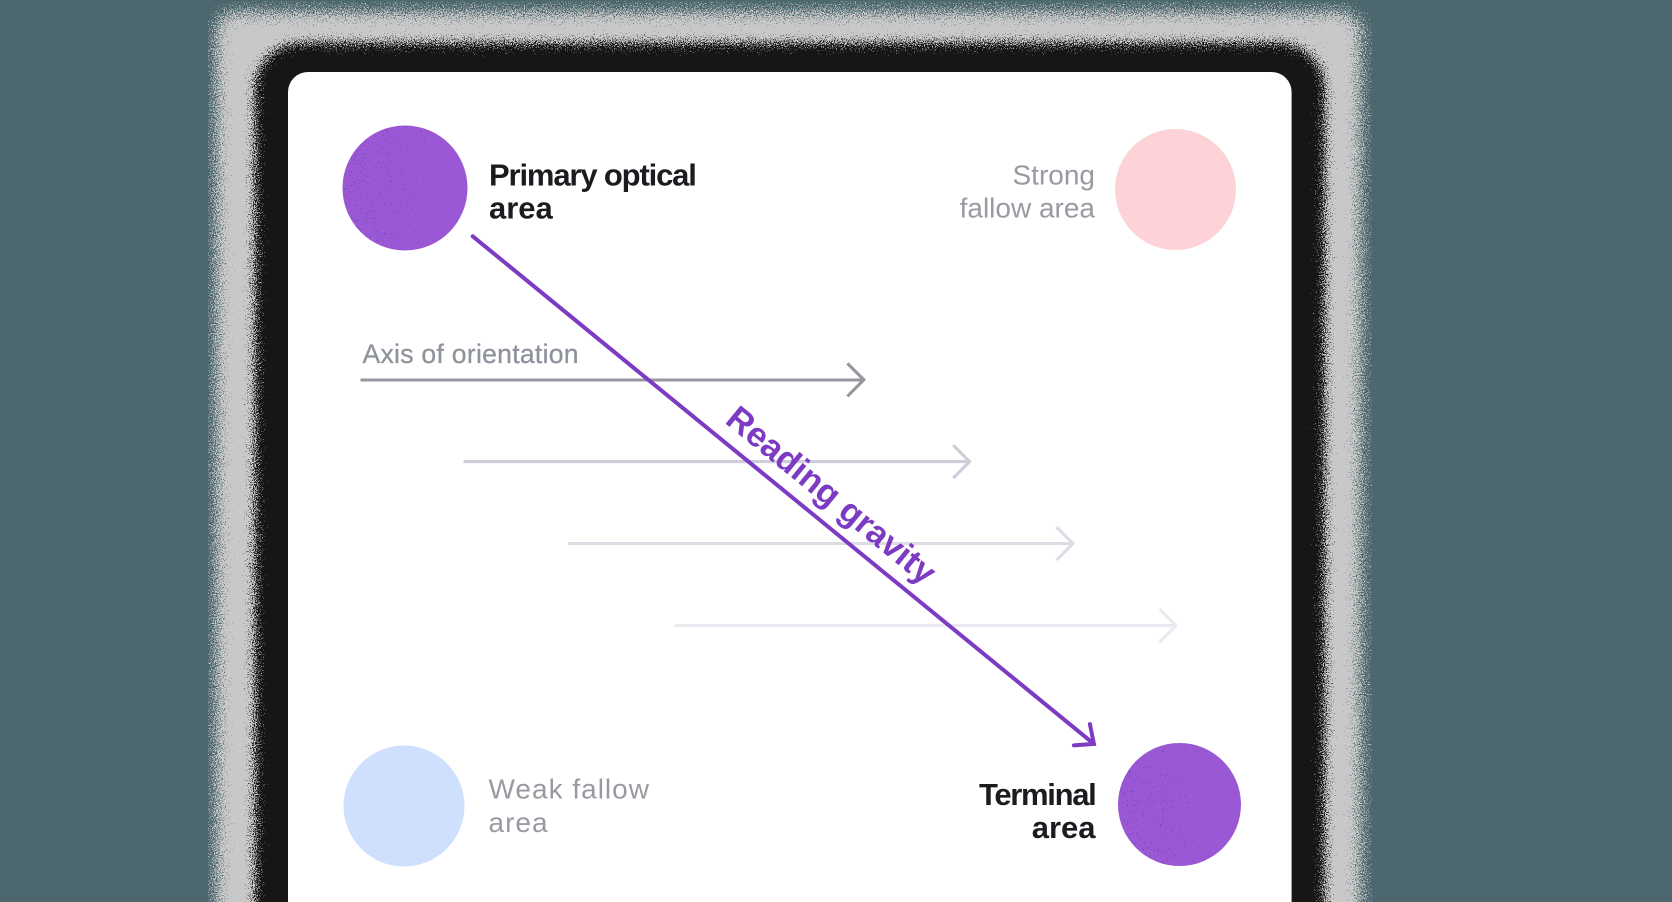 The width and height of the screenshot is (1672, 902). I want to click on svg-text: Strong, so click(1054, 175).